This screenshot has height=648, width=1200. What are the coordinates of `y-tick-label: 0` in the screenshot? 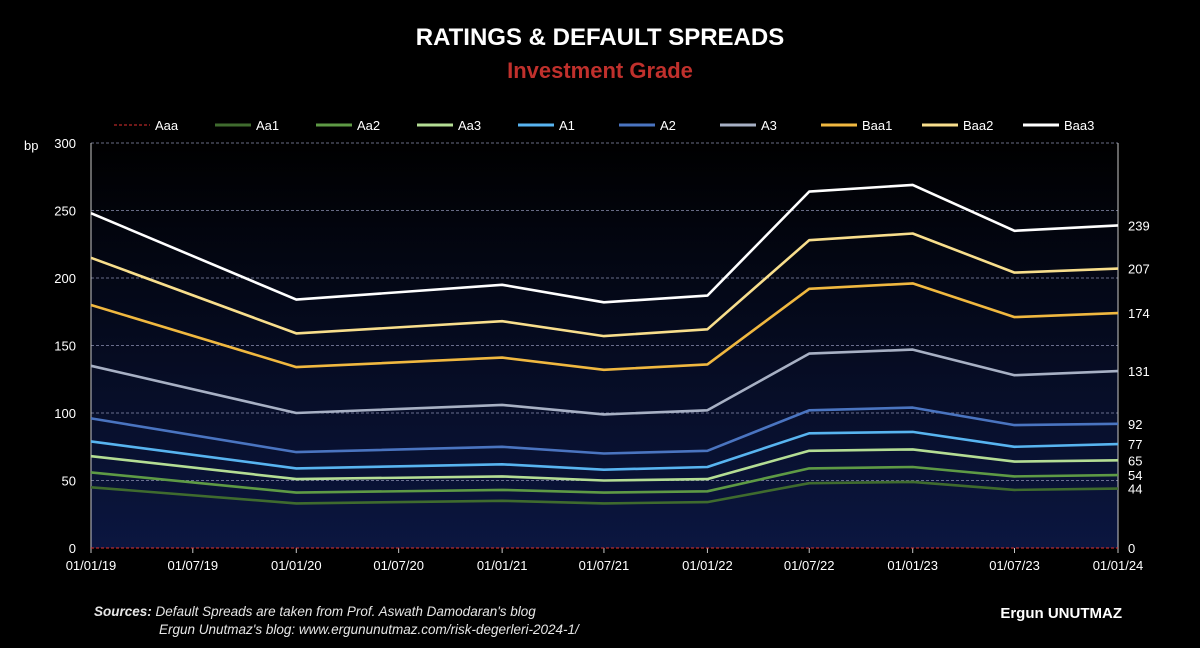 It's located at (72, 548).